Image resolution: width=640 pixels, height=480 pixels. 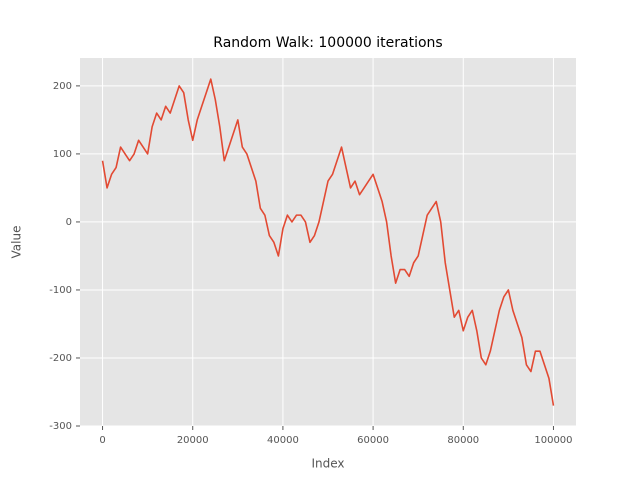 I want to click on y-tick-label: 0, so click(x=69, y=222).